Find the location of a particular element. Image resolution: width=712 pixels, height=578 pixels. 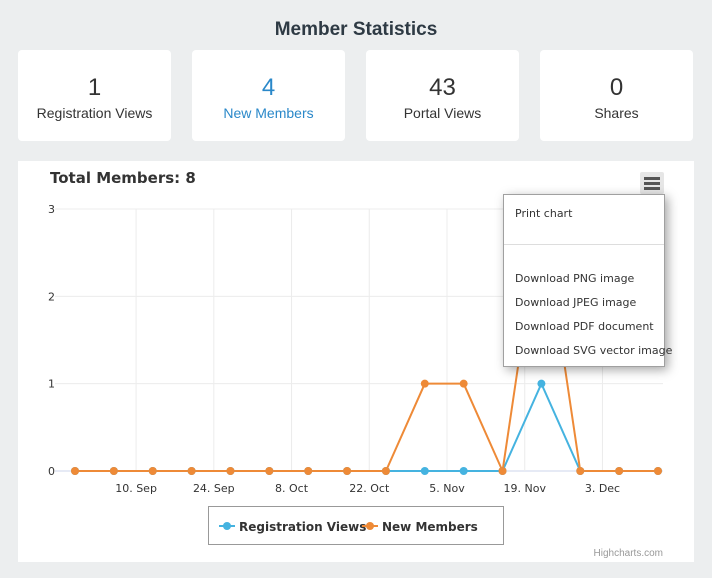

stat-card-registration-views: 1 Registration Views is located at coordinates (94, 95).